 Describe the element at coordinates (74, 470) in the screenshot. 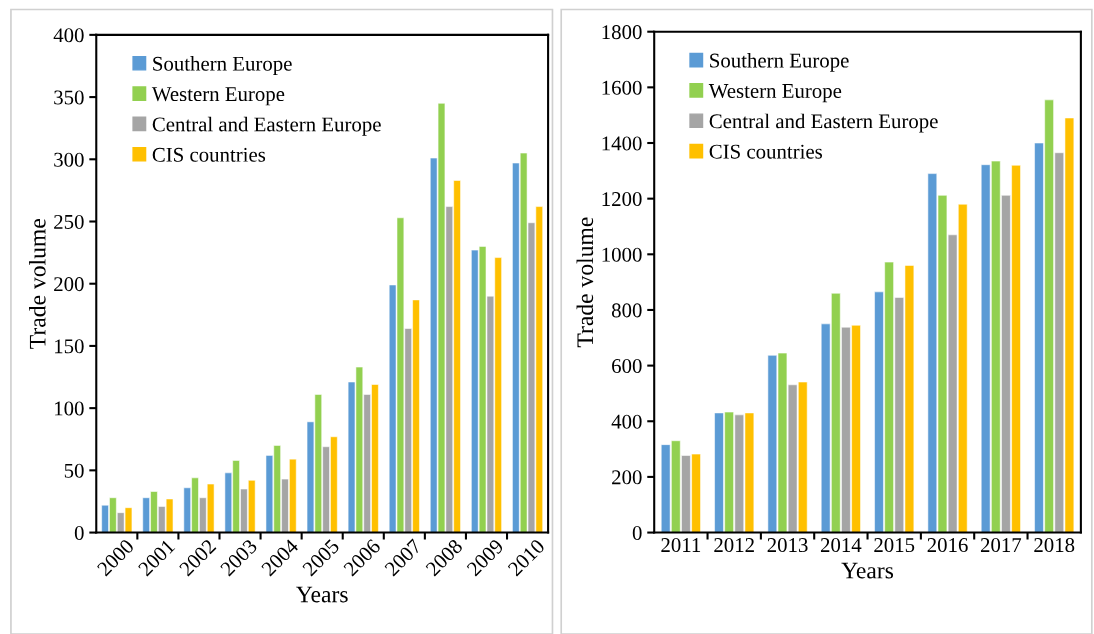

I see `y-tick-label: 50` at that location.